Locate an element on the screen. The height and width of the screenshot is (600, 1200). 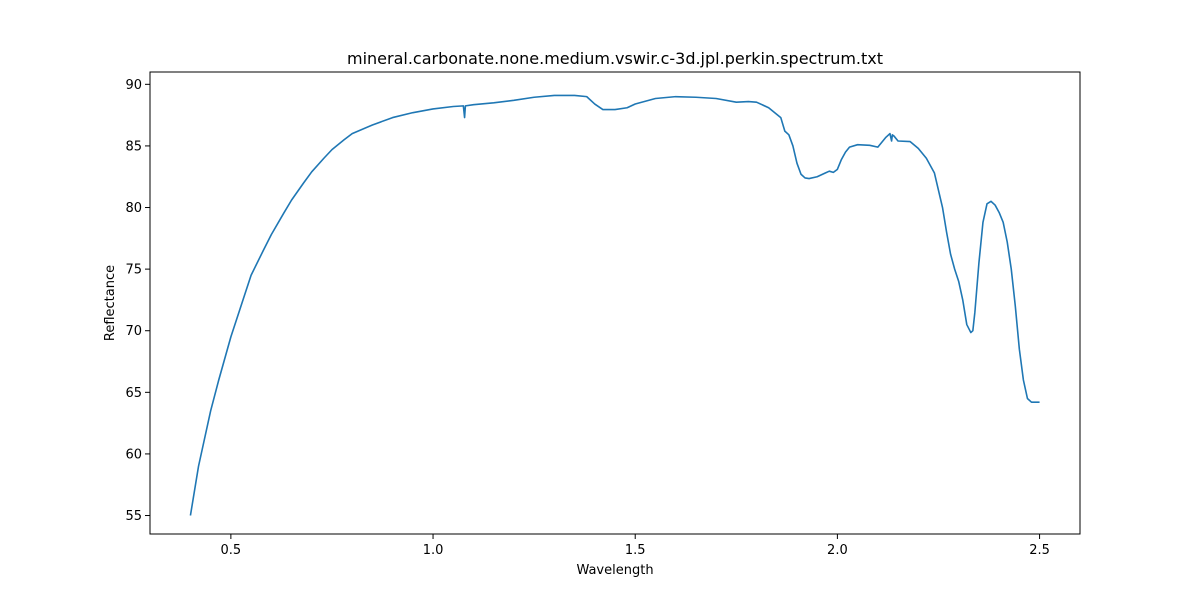
y-tick-label: 70 is located at coordinates (133, 331).